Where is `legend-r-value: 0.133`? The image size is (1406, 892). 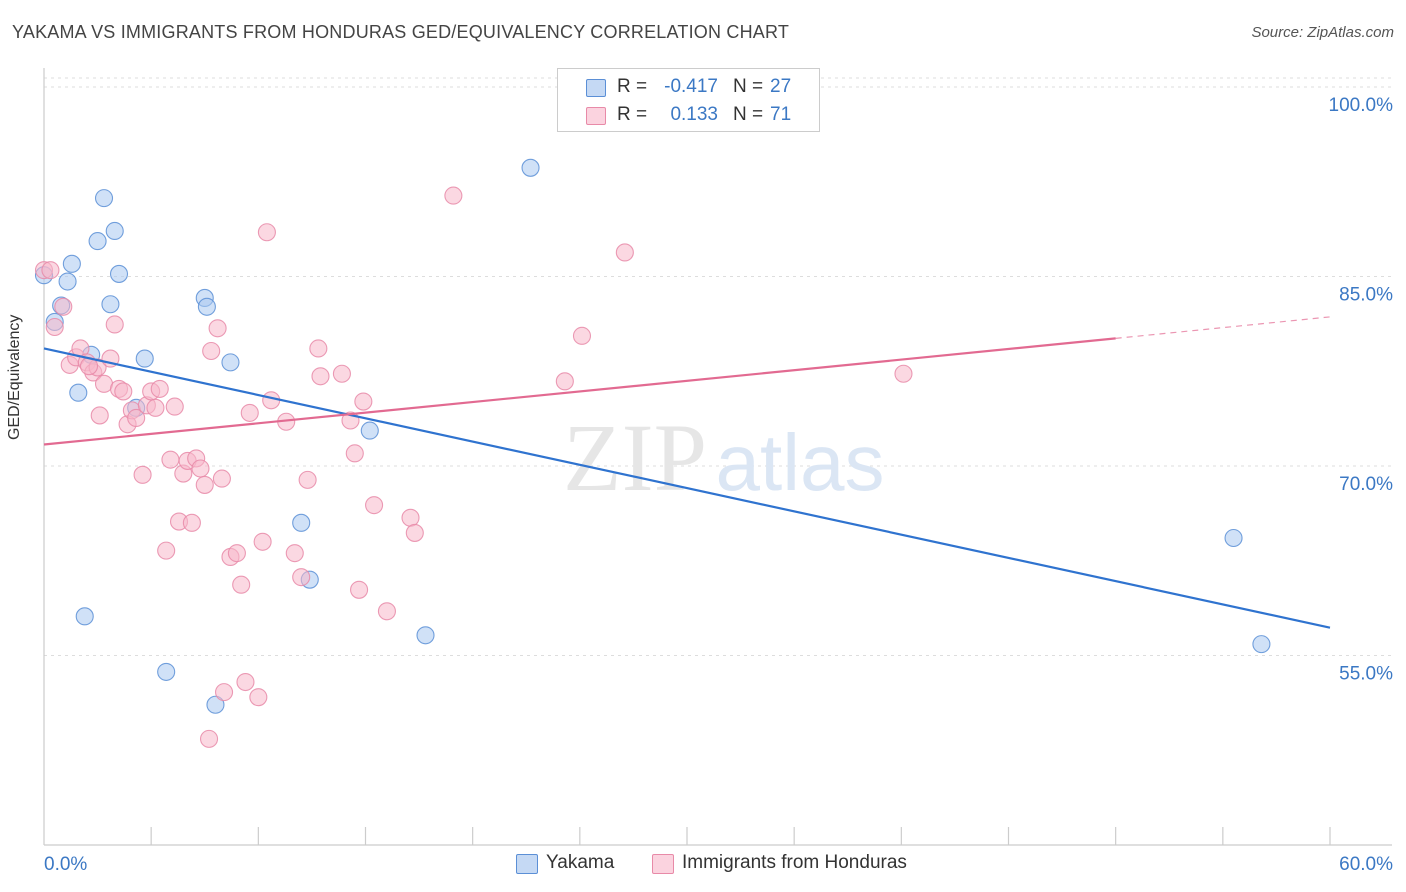 legend-r-value: 0.133 is located at coordinates (694, 114).